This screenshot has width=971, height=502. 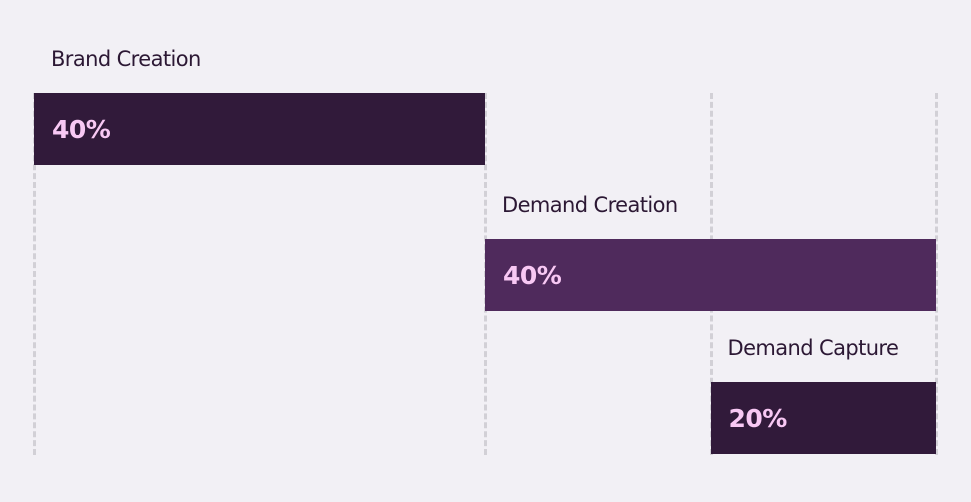 I want to click on category-label: Demand Creation, so click(x=590, y=205).